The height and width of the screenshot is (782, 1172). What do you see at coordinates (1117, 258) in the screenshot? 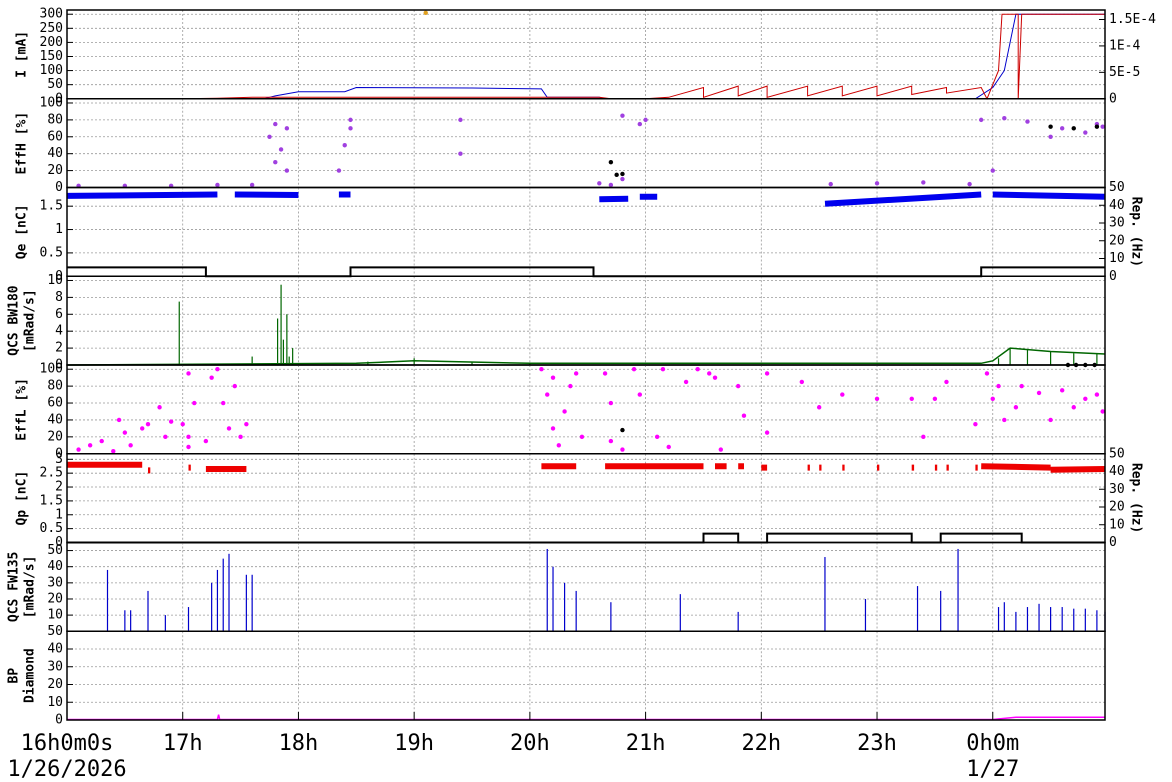
I see `y2-tick-label: 10` at bounding box center [1117, 258].